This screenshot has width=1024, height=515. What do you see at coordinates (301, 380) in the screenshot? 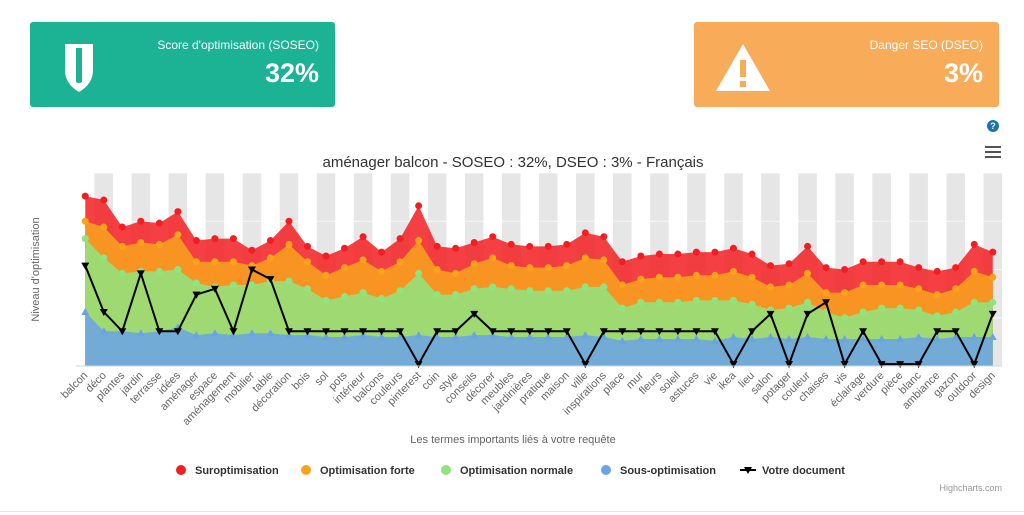
I see `x-tick-label: bois` at bounding box center [301, 380].